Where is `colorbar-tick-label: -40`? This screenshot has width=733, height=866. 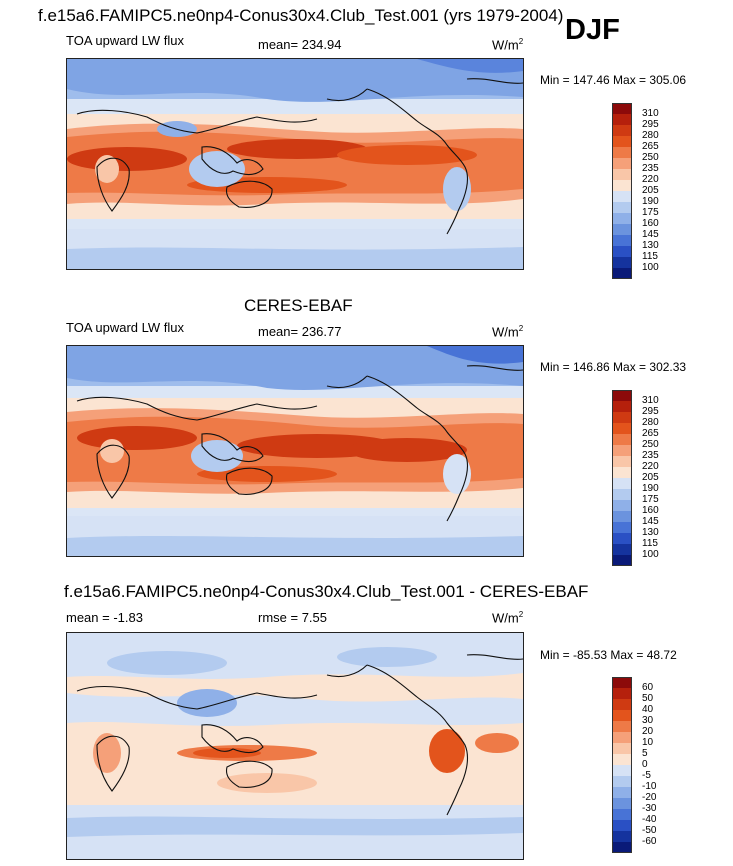 colorbar-tick-label: -40 is located at coordinates (649, 819).